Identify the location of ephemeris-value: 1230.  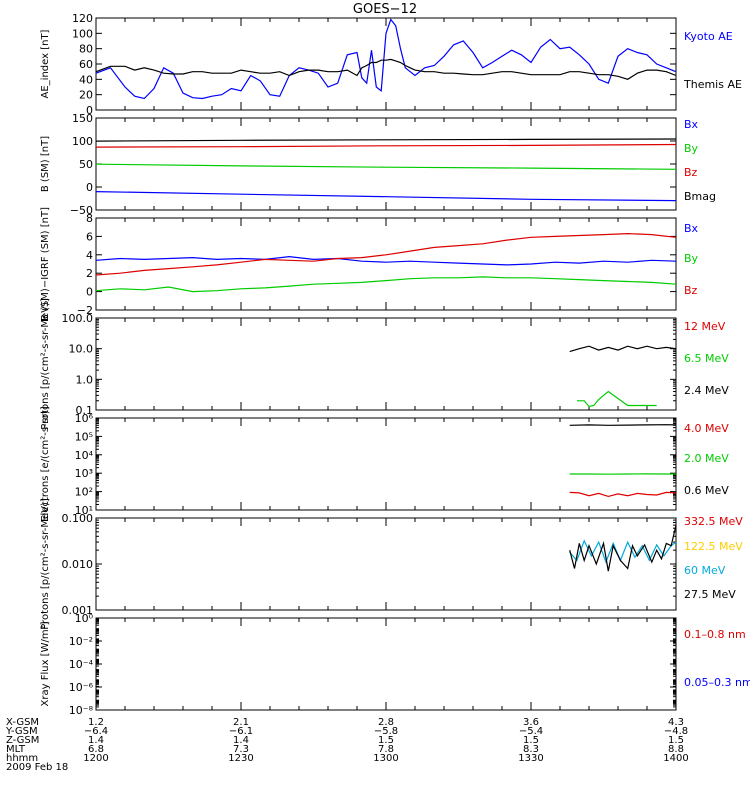
(240, 758).